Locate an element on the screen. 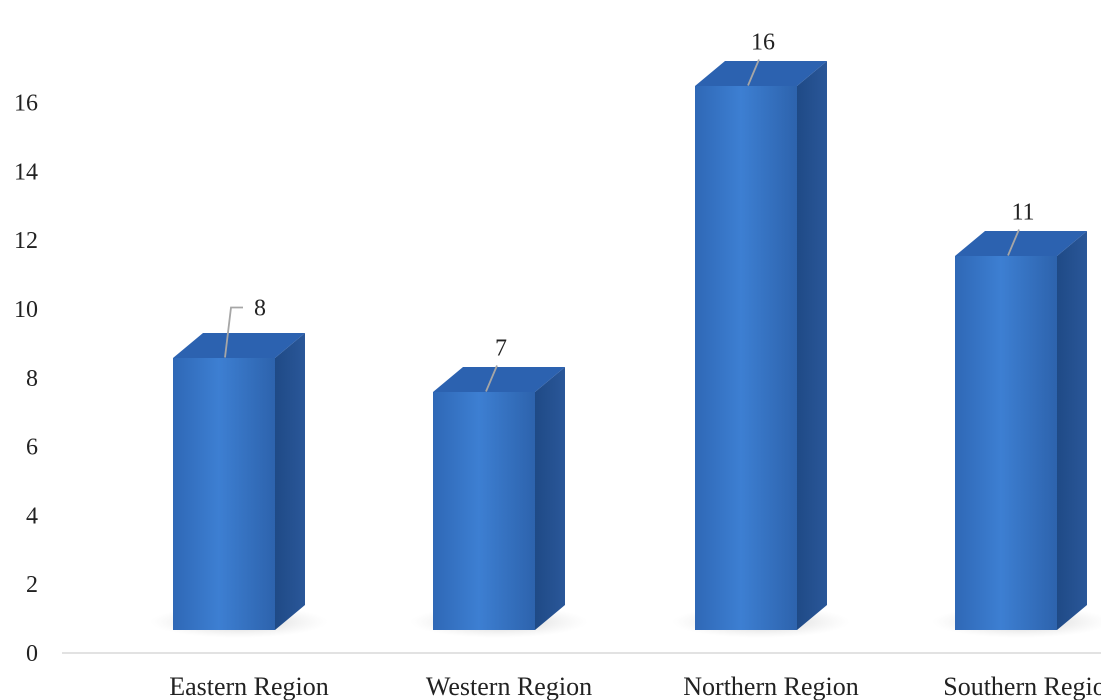 This screenshot has width=1101, height=700. y-tick-label: 6 is located at coordinates (32, 448).